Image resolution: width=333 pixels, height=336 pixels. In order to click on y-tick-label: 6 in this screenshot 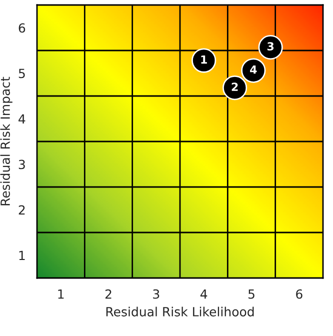, I will do `click(22, 28)`.